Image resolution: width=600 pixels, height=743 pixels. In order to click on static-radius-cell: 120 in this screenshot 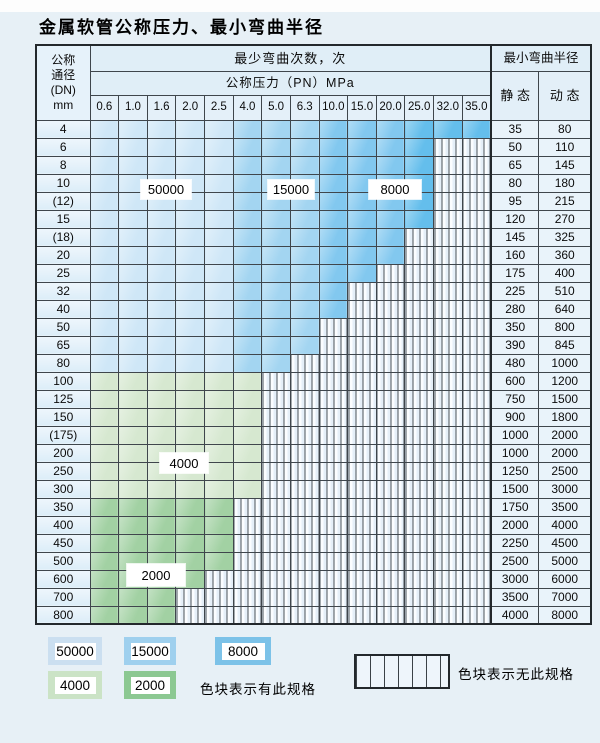, I will do `click(514, 219)`.